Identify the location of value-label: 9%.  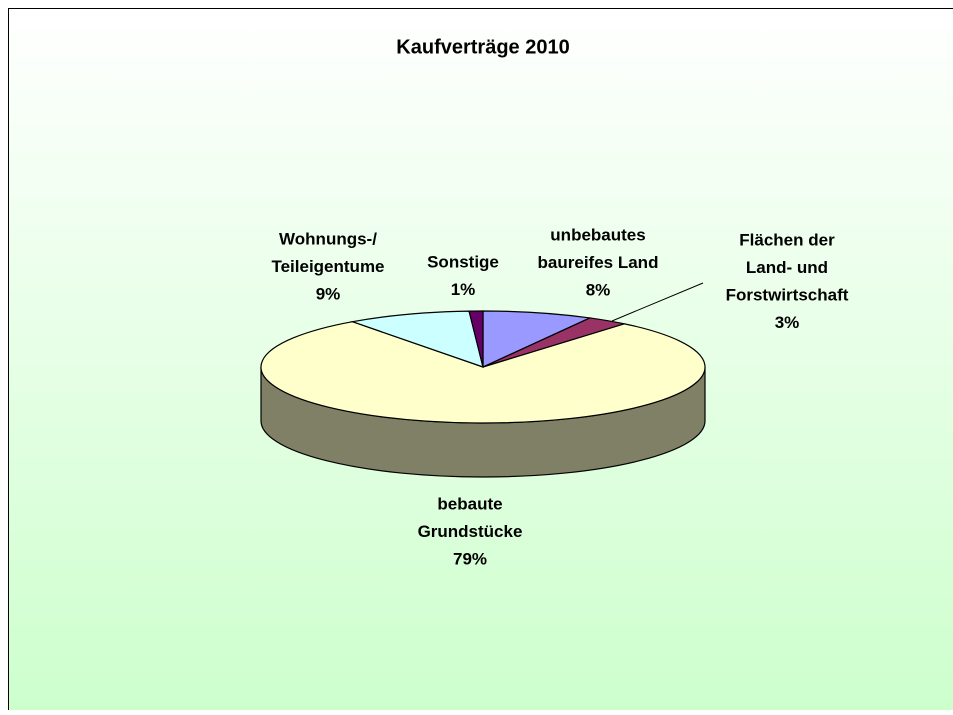
(328, 293).